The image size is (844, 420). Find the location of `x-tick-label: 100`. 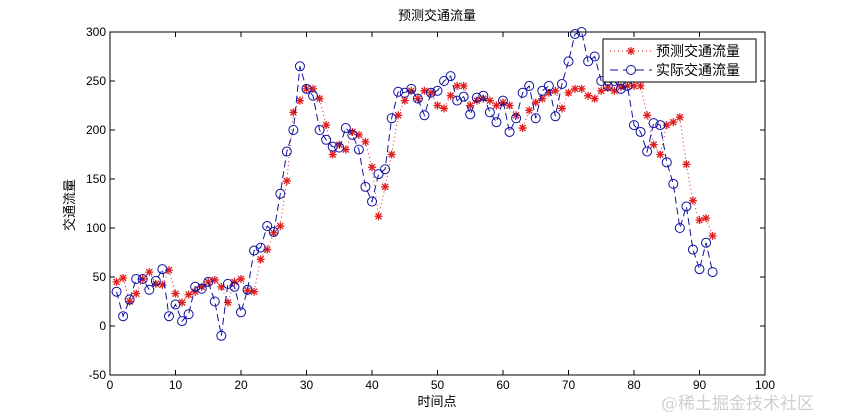

x-tick-label: 100 is located at coordinates (765, 385).